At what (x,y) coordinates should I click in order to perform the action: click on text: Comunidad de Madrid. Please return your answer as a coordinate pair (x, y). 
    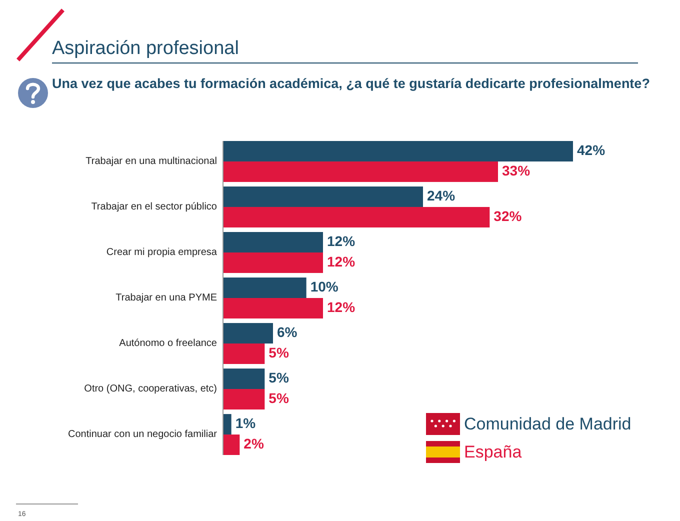
    Looking at the image, I should click on (548, 424).